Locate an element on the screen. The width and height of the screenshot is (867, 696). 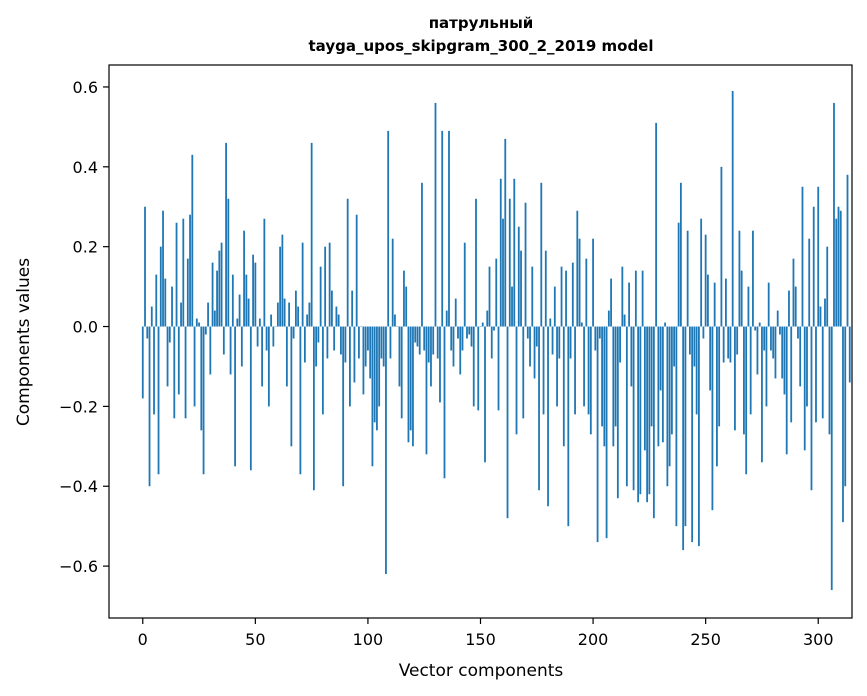
x-tick-label: 200 is located at coordinates (593, 639).